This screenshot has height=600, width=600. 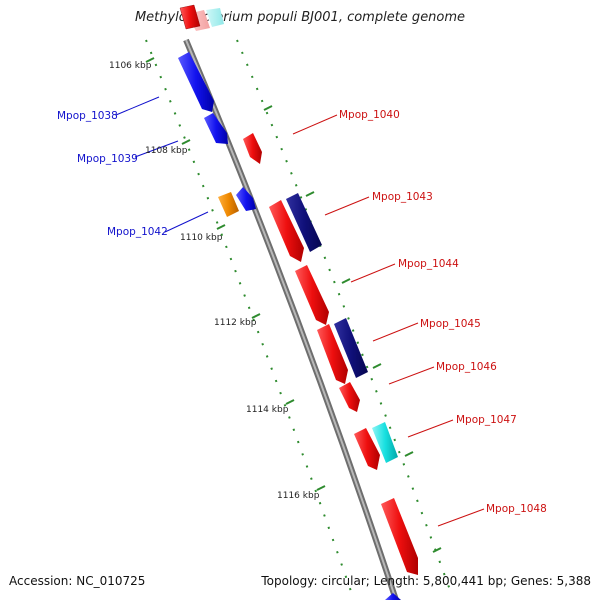 I want to click on scale-label-1110: 1110 kbp, so click(x=201, y=238).